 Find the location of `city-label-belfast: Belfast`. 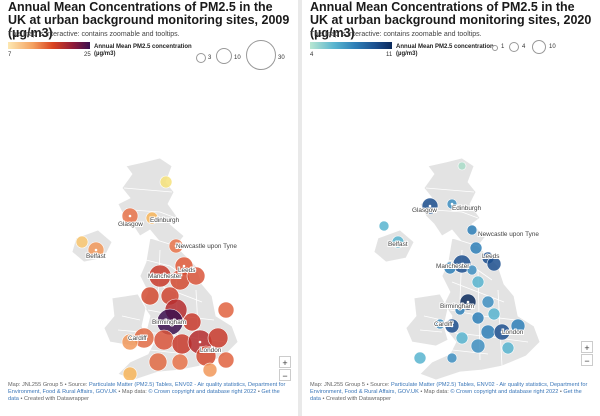

city-label-belfast: Belfast is located at coordinates (398, 244).